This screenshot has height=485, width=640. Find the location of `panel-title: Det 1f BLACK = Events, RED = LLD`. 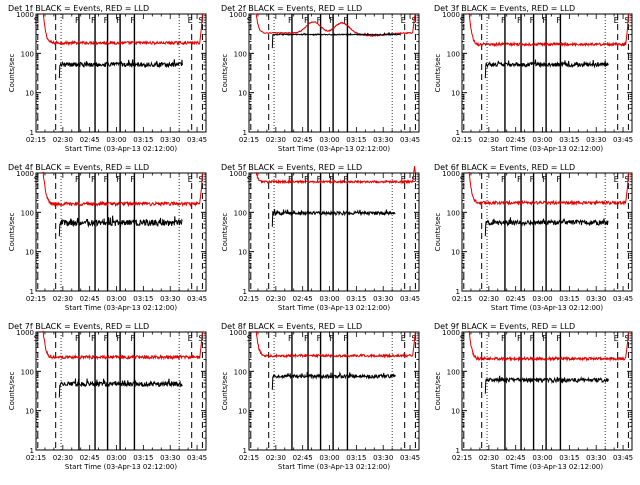

panel-title: Det 1f BLACK = Events, RED = LLD is located at coordinates (78, 8).